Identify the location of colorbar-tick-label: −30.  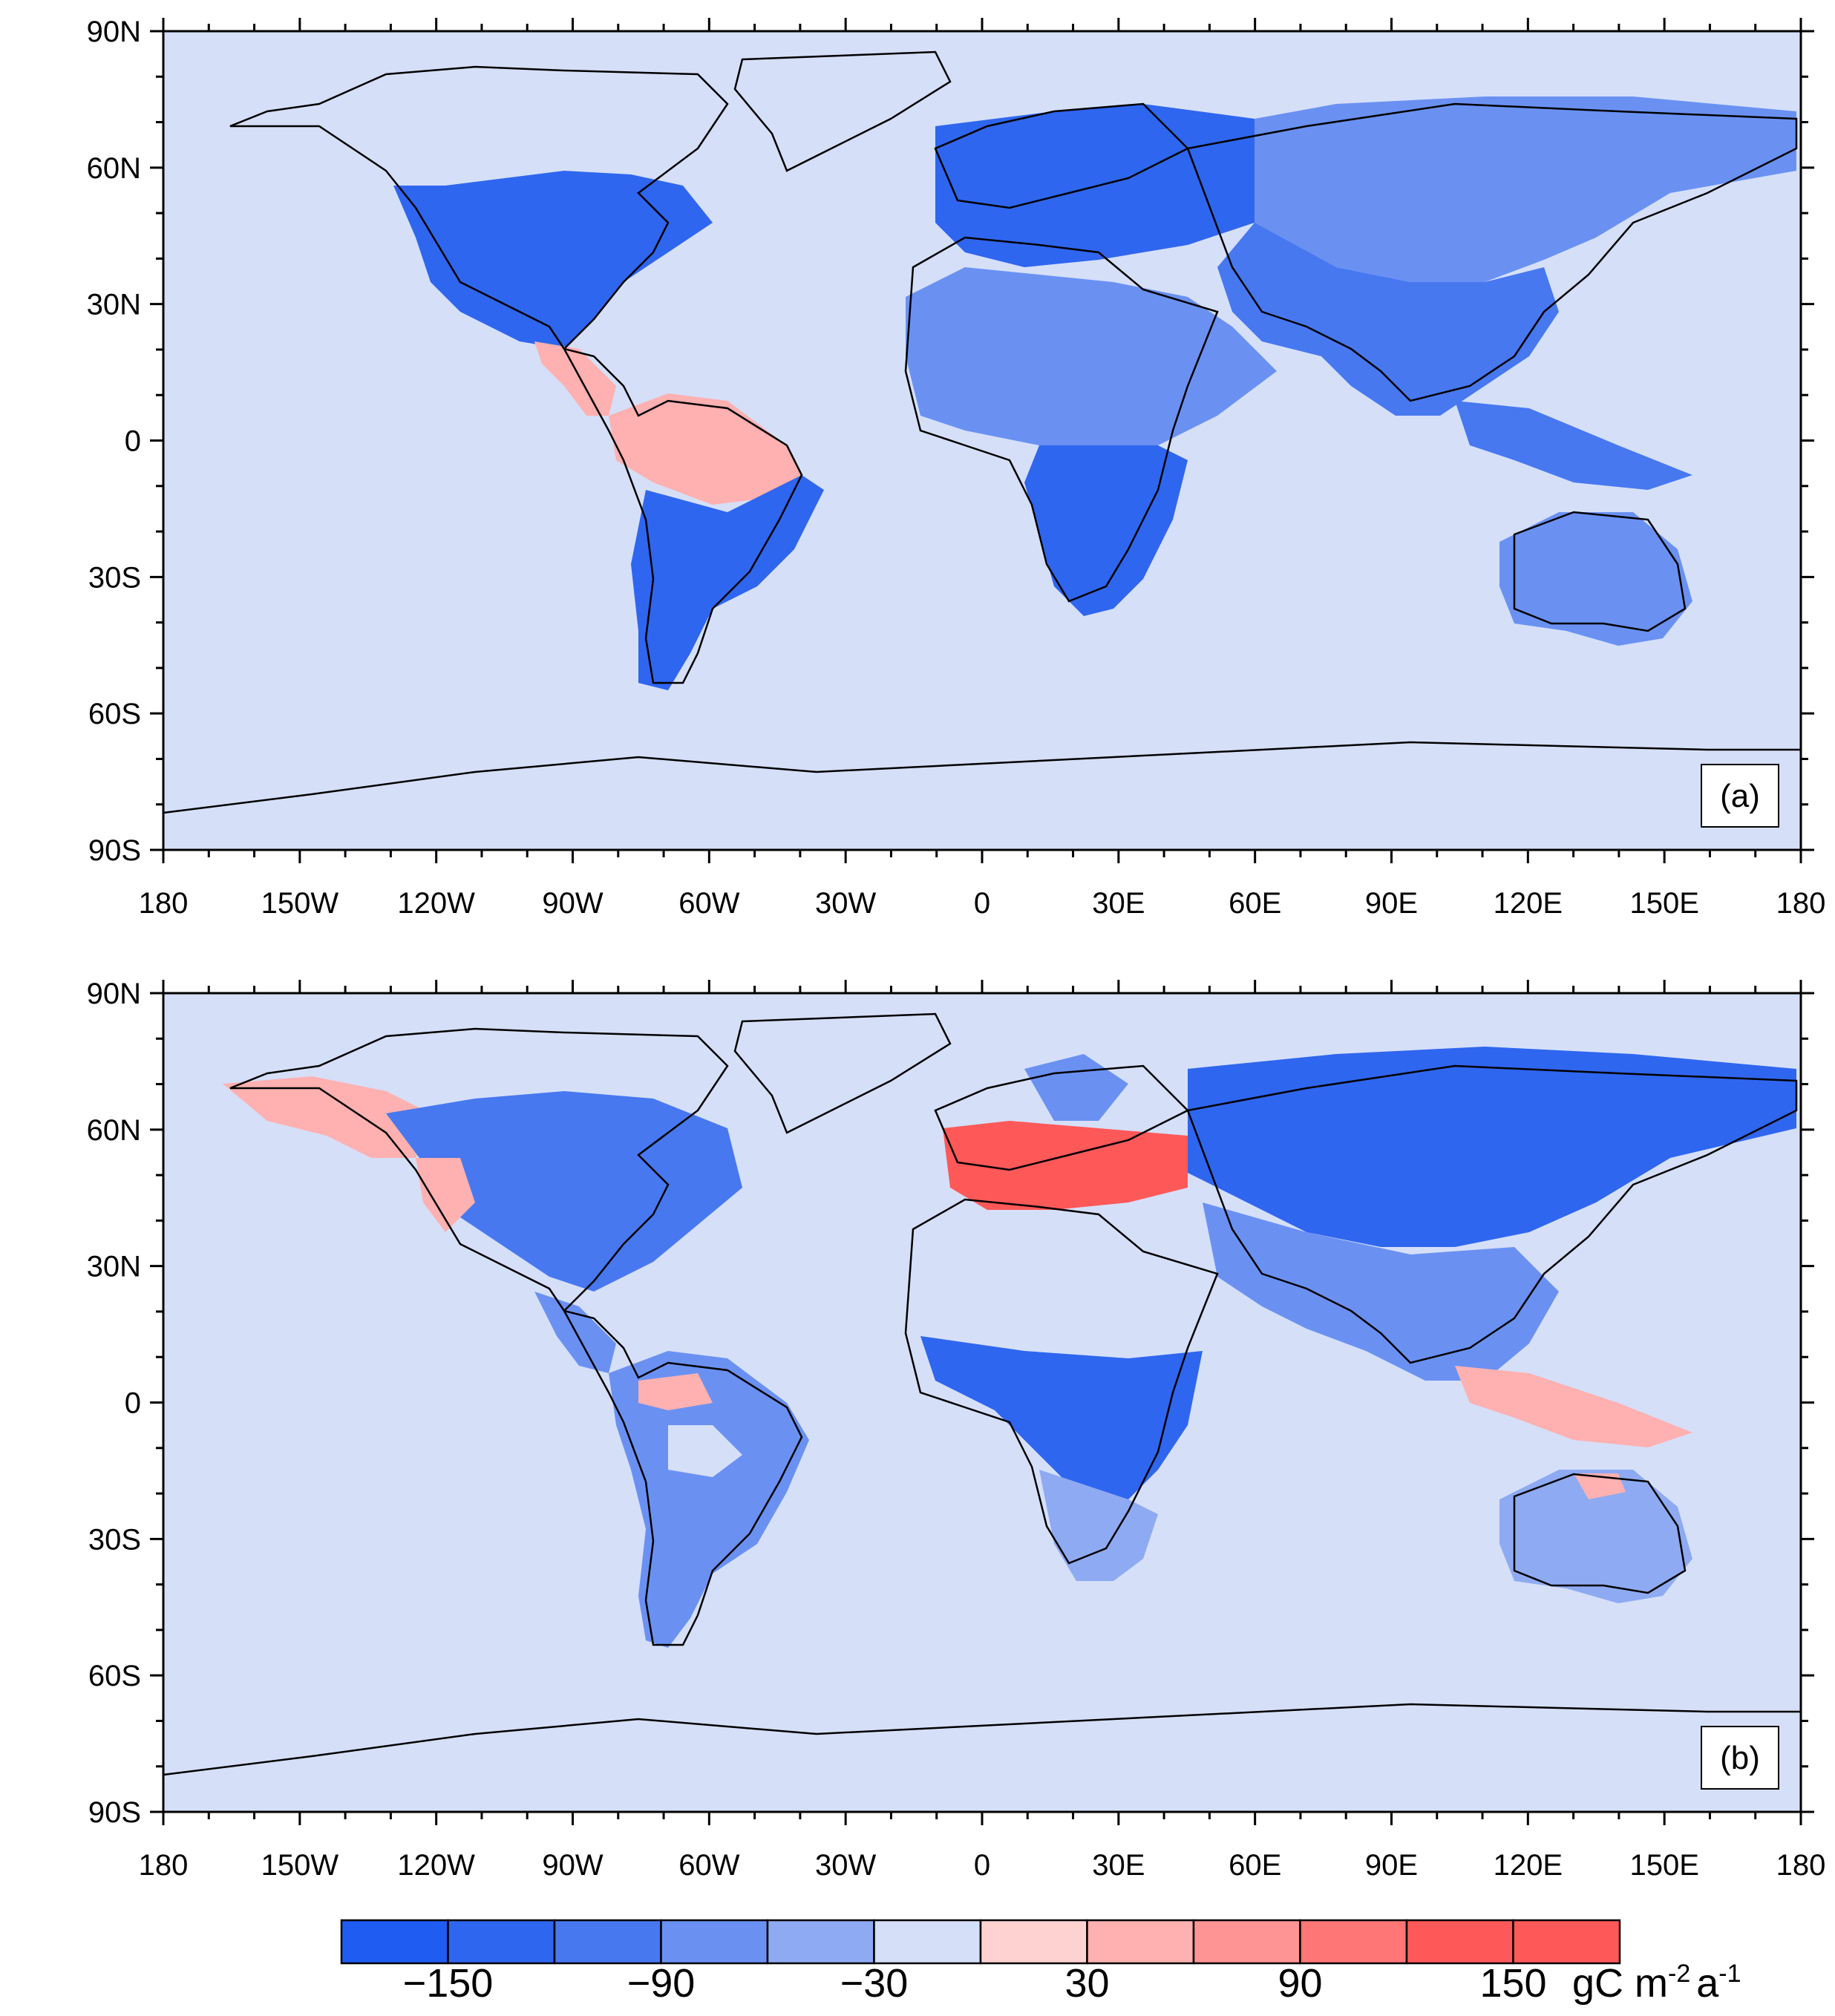
(874, 1983).